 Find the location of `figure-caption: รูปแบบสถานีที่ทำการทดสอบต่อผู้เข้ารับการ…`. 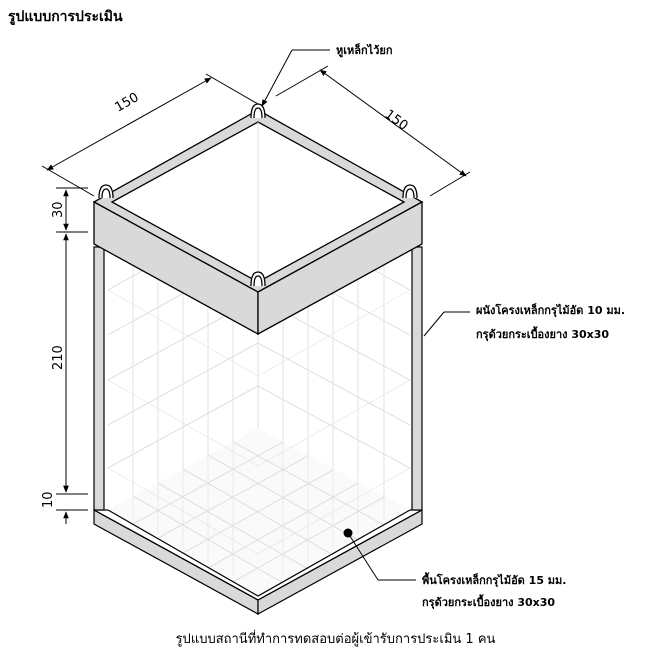

figure-caption: รูปแบบสถานีที่ทำการทดสอบต่อผู้เข้ารับการ… is located at coordinates (335, 639).